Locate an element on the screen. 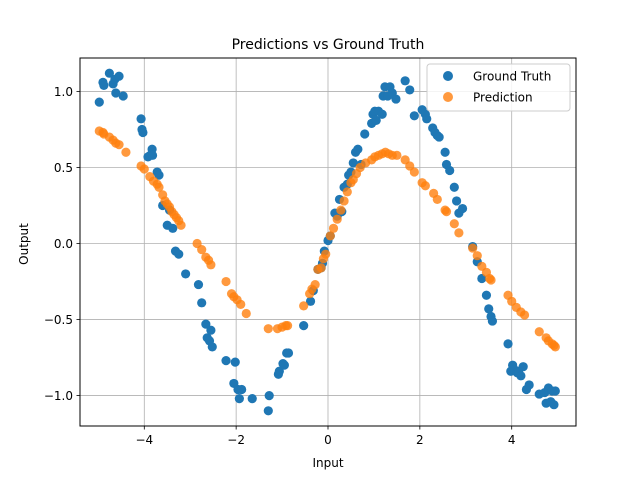 This screenshot has width=640, height=480. y-tick-label: −1.0 is located at coordinates (58, 396).